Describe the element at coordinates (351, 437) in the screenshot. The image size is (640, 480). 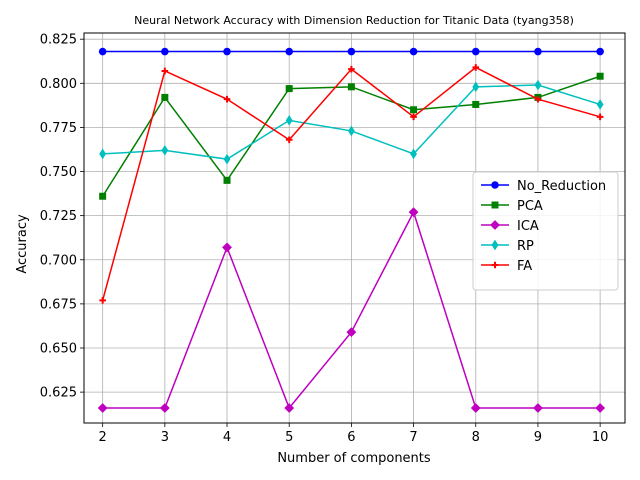
I see `x-tick-label: 6` at that location.